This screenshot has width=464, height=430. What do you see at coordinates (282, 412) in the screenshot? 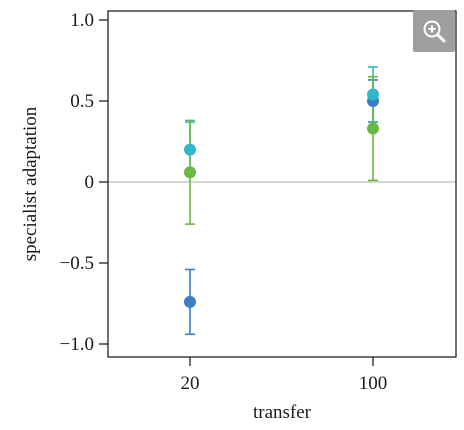
I see `x-axis-title: transfer` at bounding box center [282, 412].